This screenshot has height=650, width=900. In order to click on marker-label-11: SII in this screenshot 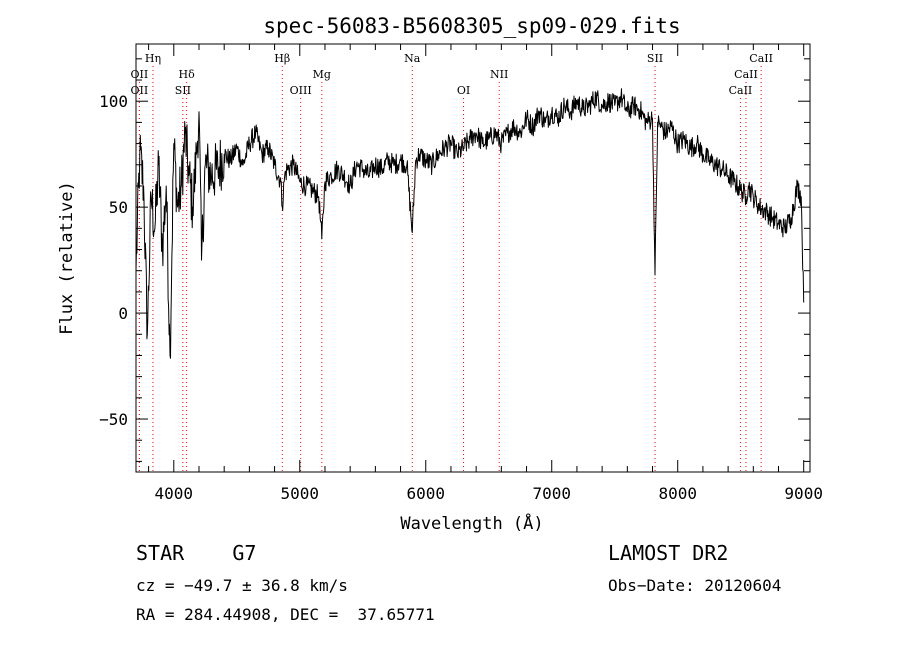, I will do `click(655, 58)`.